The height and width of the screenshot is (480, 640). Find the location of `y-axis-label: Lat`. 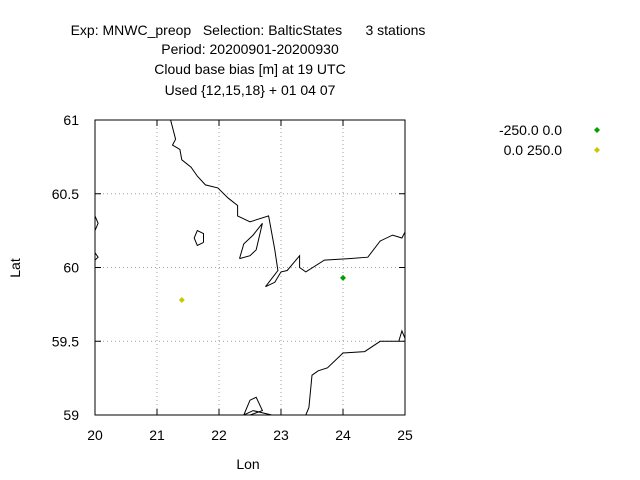

y-axis-label: Lat is located at coordinates (15, 268).